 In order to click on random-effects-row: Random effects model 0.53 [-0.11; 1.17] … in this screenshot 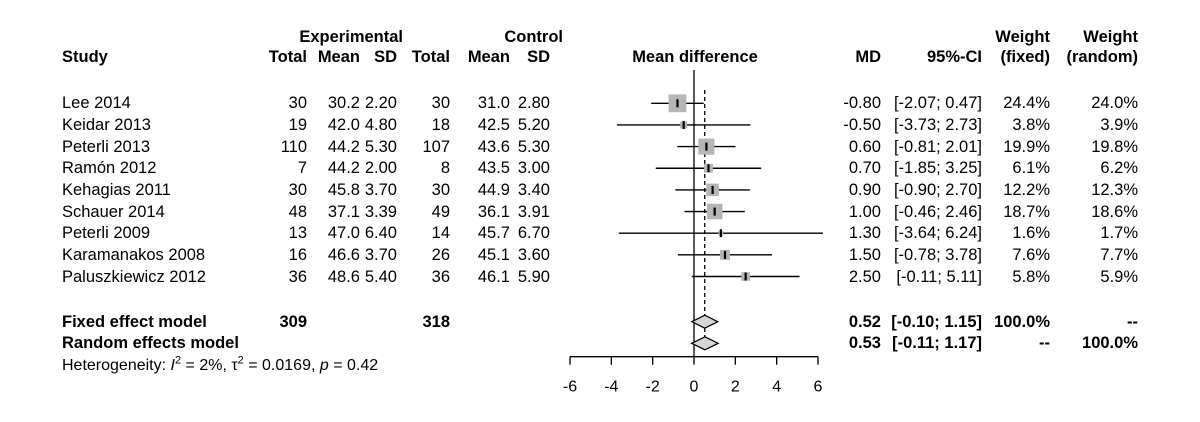, I will do `click(600, 343)`.